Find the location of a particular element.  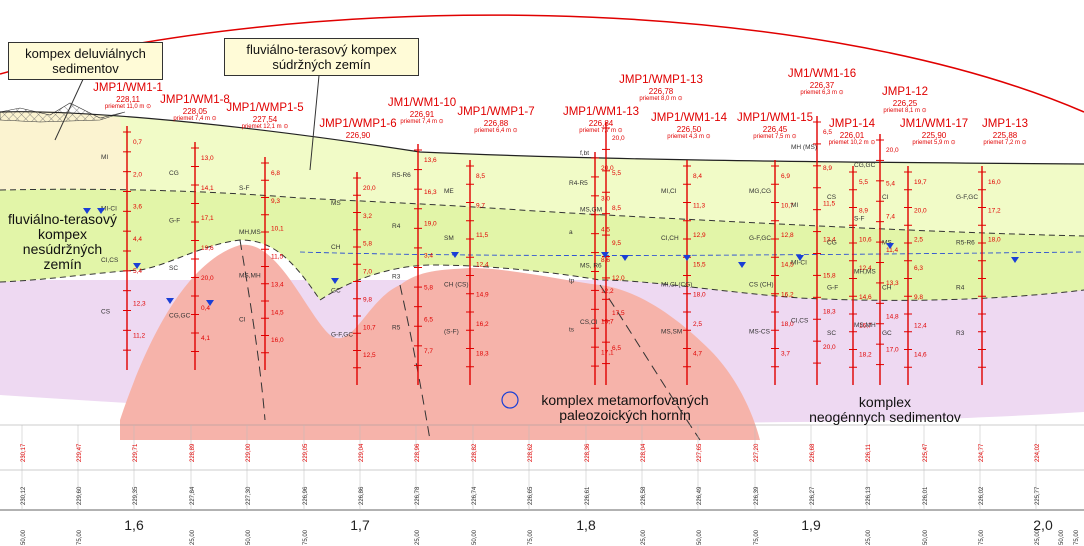

elevation-value: 229,47 is located at coordinates (80, 452).